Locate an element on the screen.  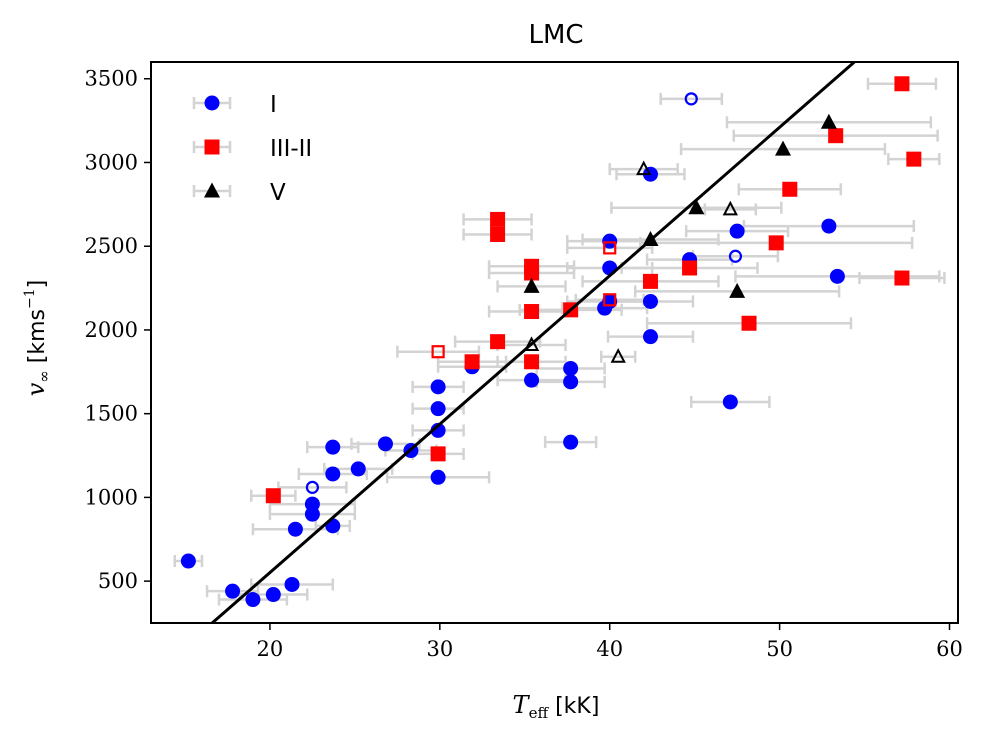
x-axis-unit: [kK] is located at coordinates (573, 706).